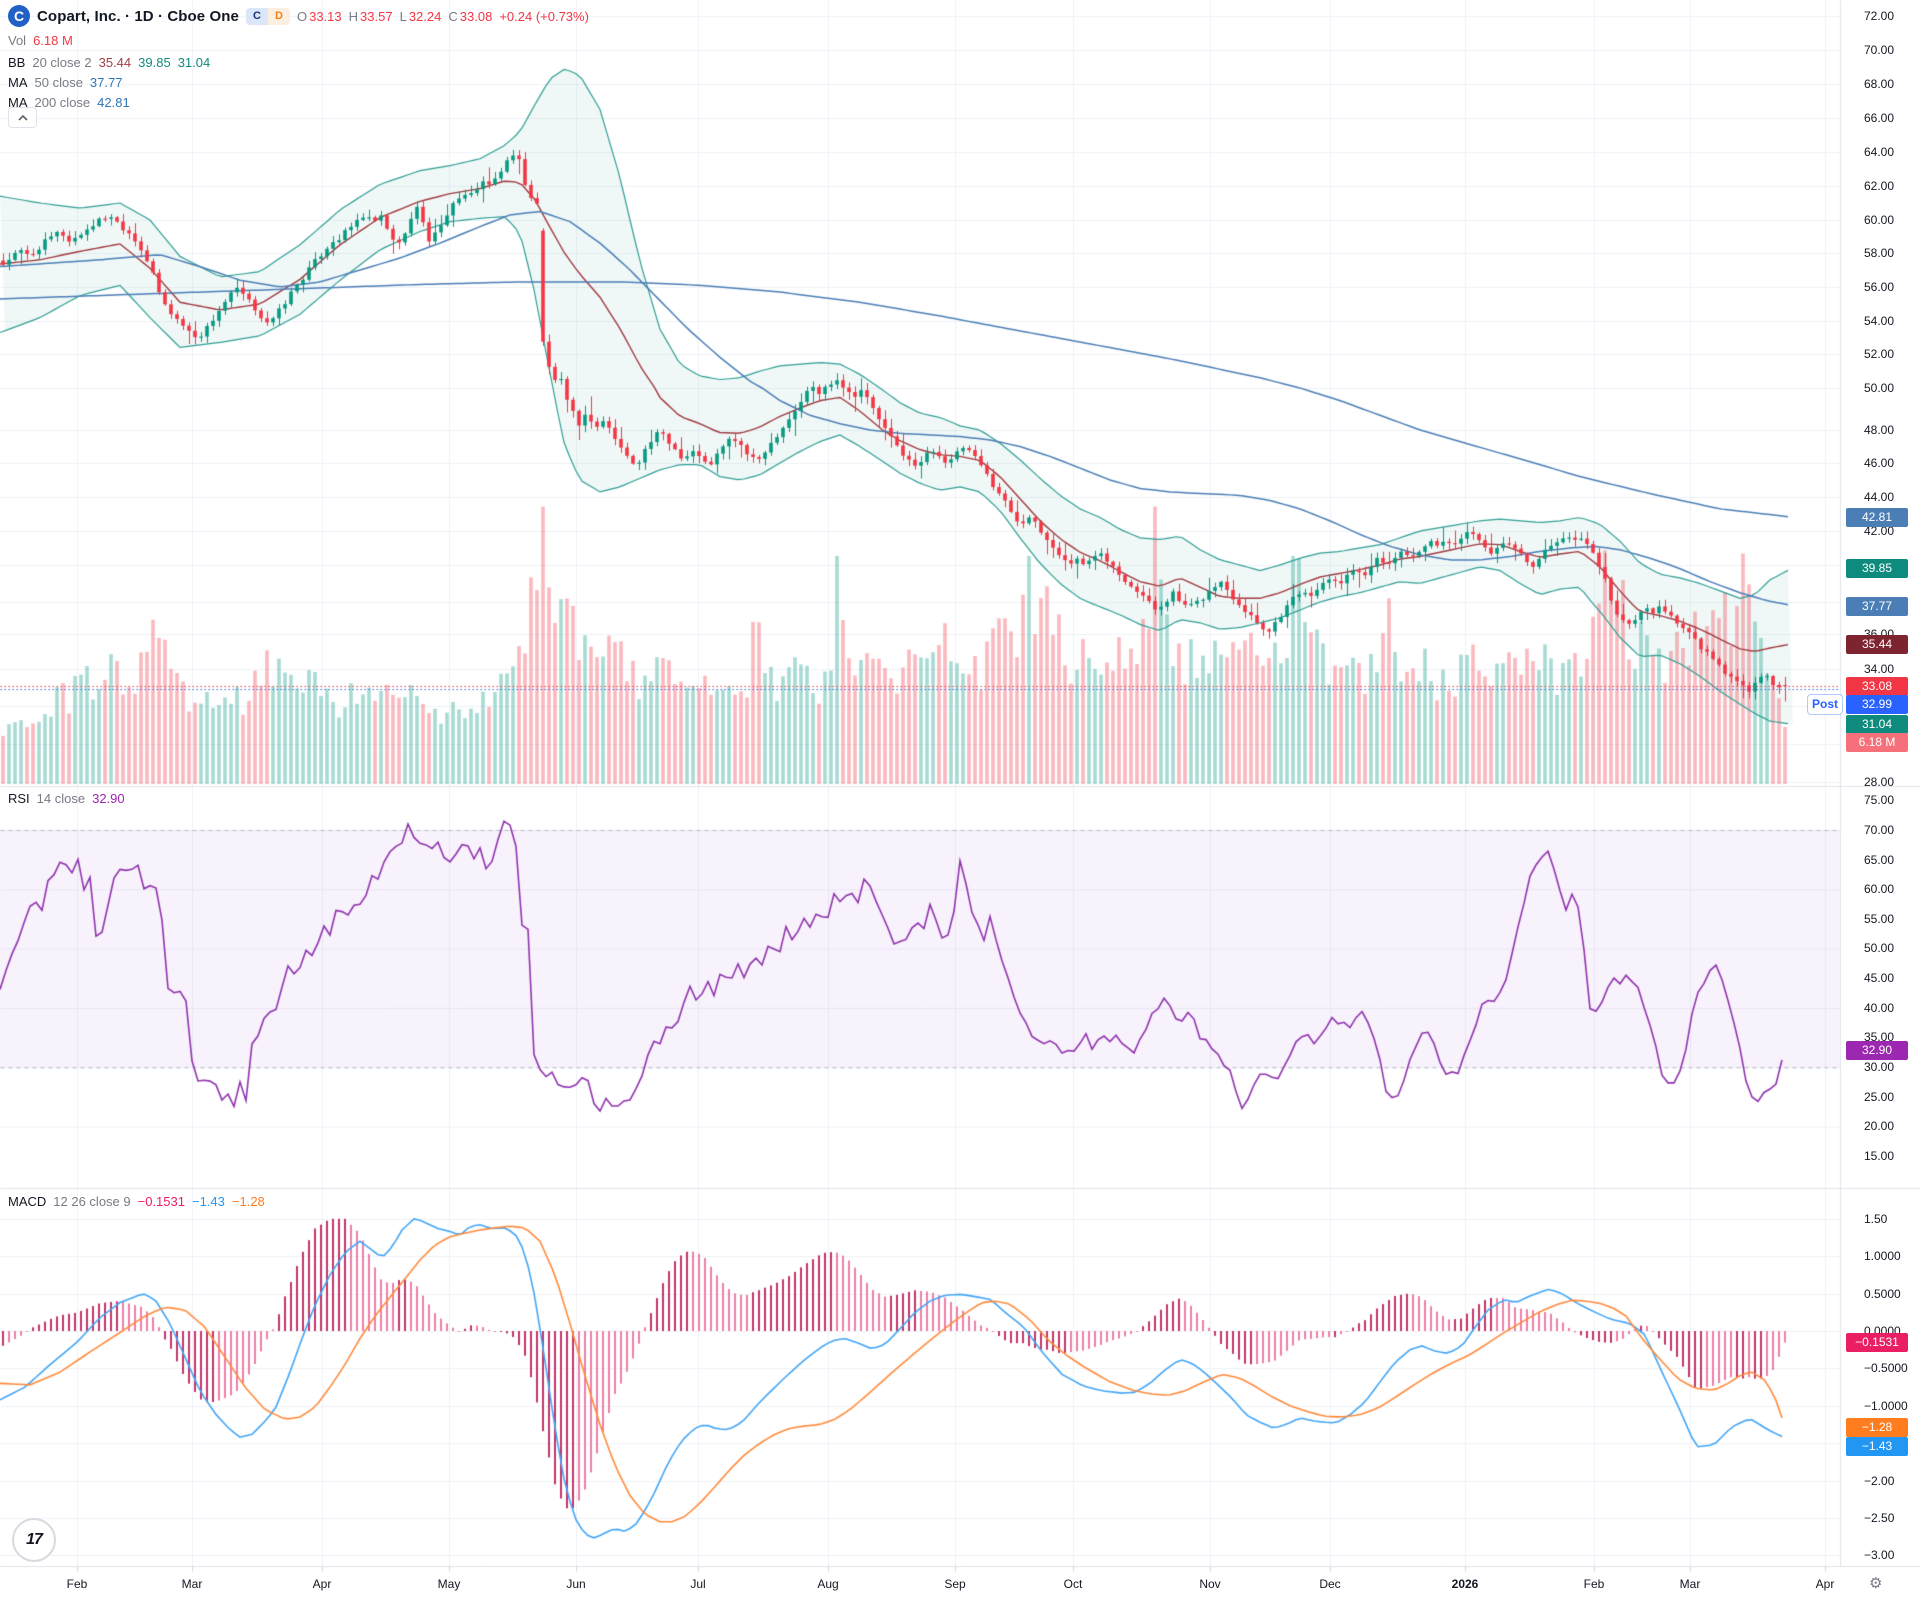 This screenshot has height=1600, width=1920. I want to click on volume-legend-row: Vol 6.18 M, so click(40, 40).